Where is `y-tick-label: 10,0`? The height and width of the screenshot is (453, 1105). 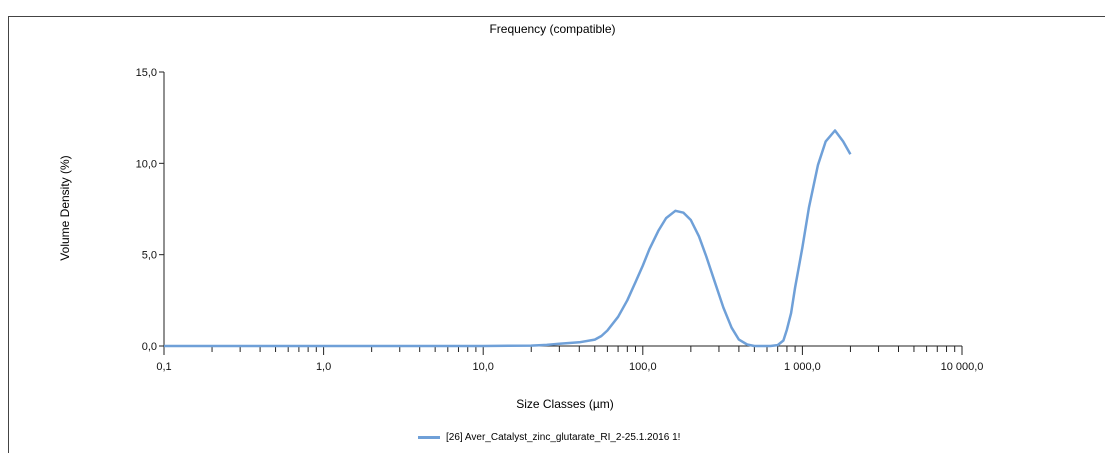
y-tick-label: 10,0 is located at coordinates (146, 164).